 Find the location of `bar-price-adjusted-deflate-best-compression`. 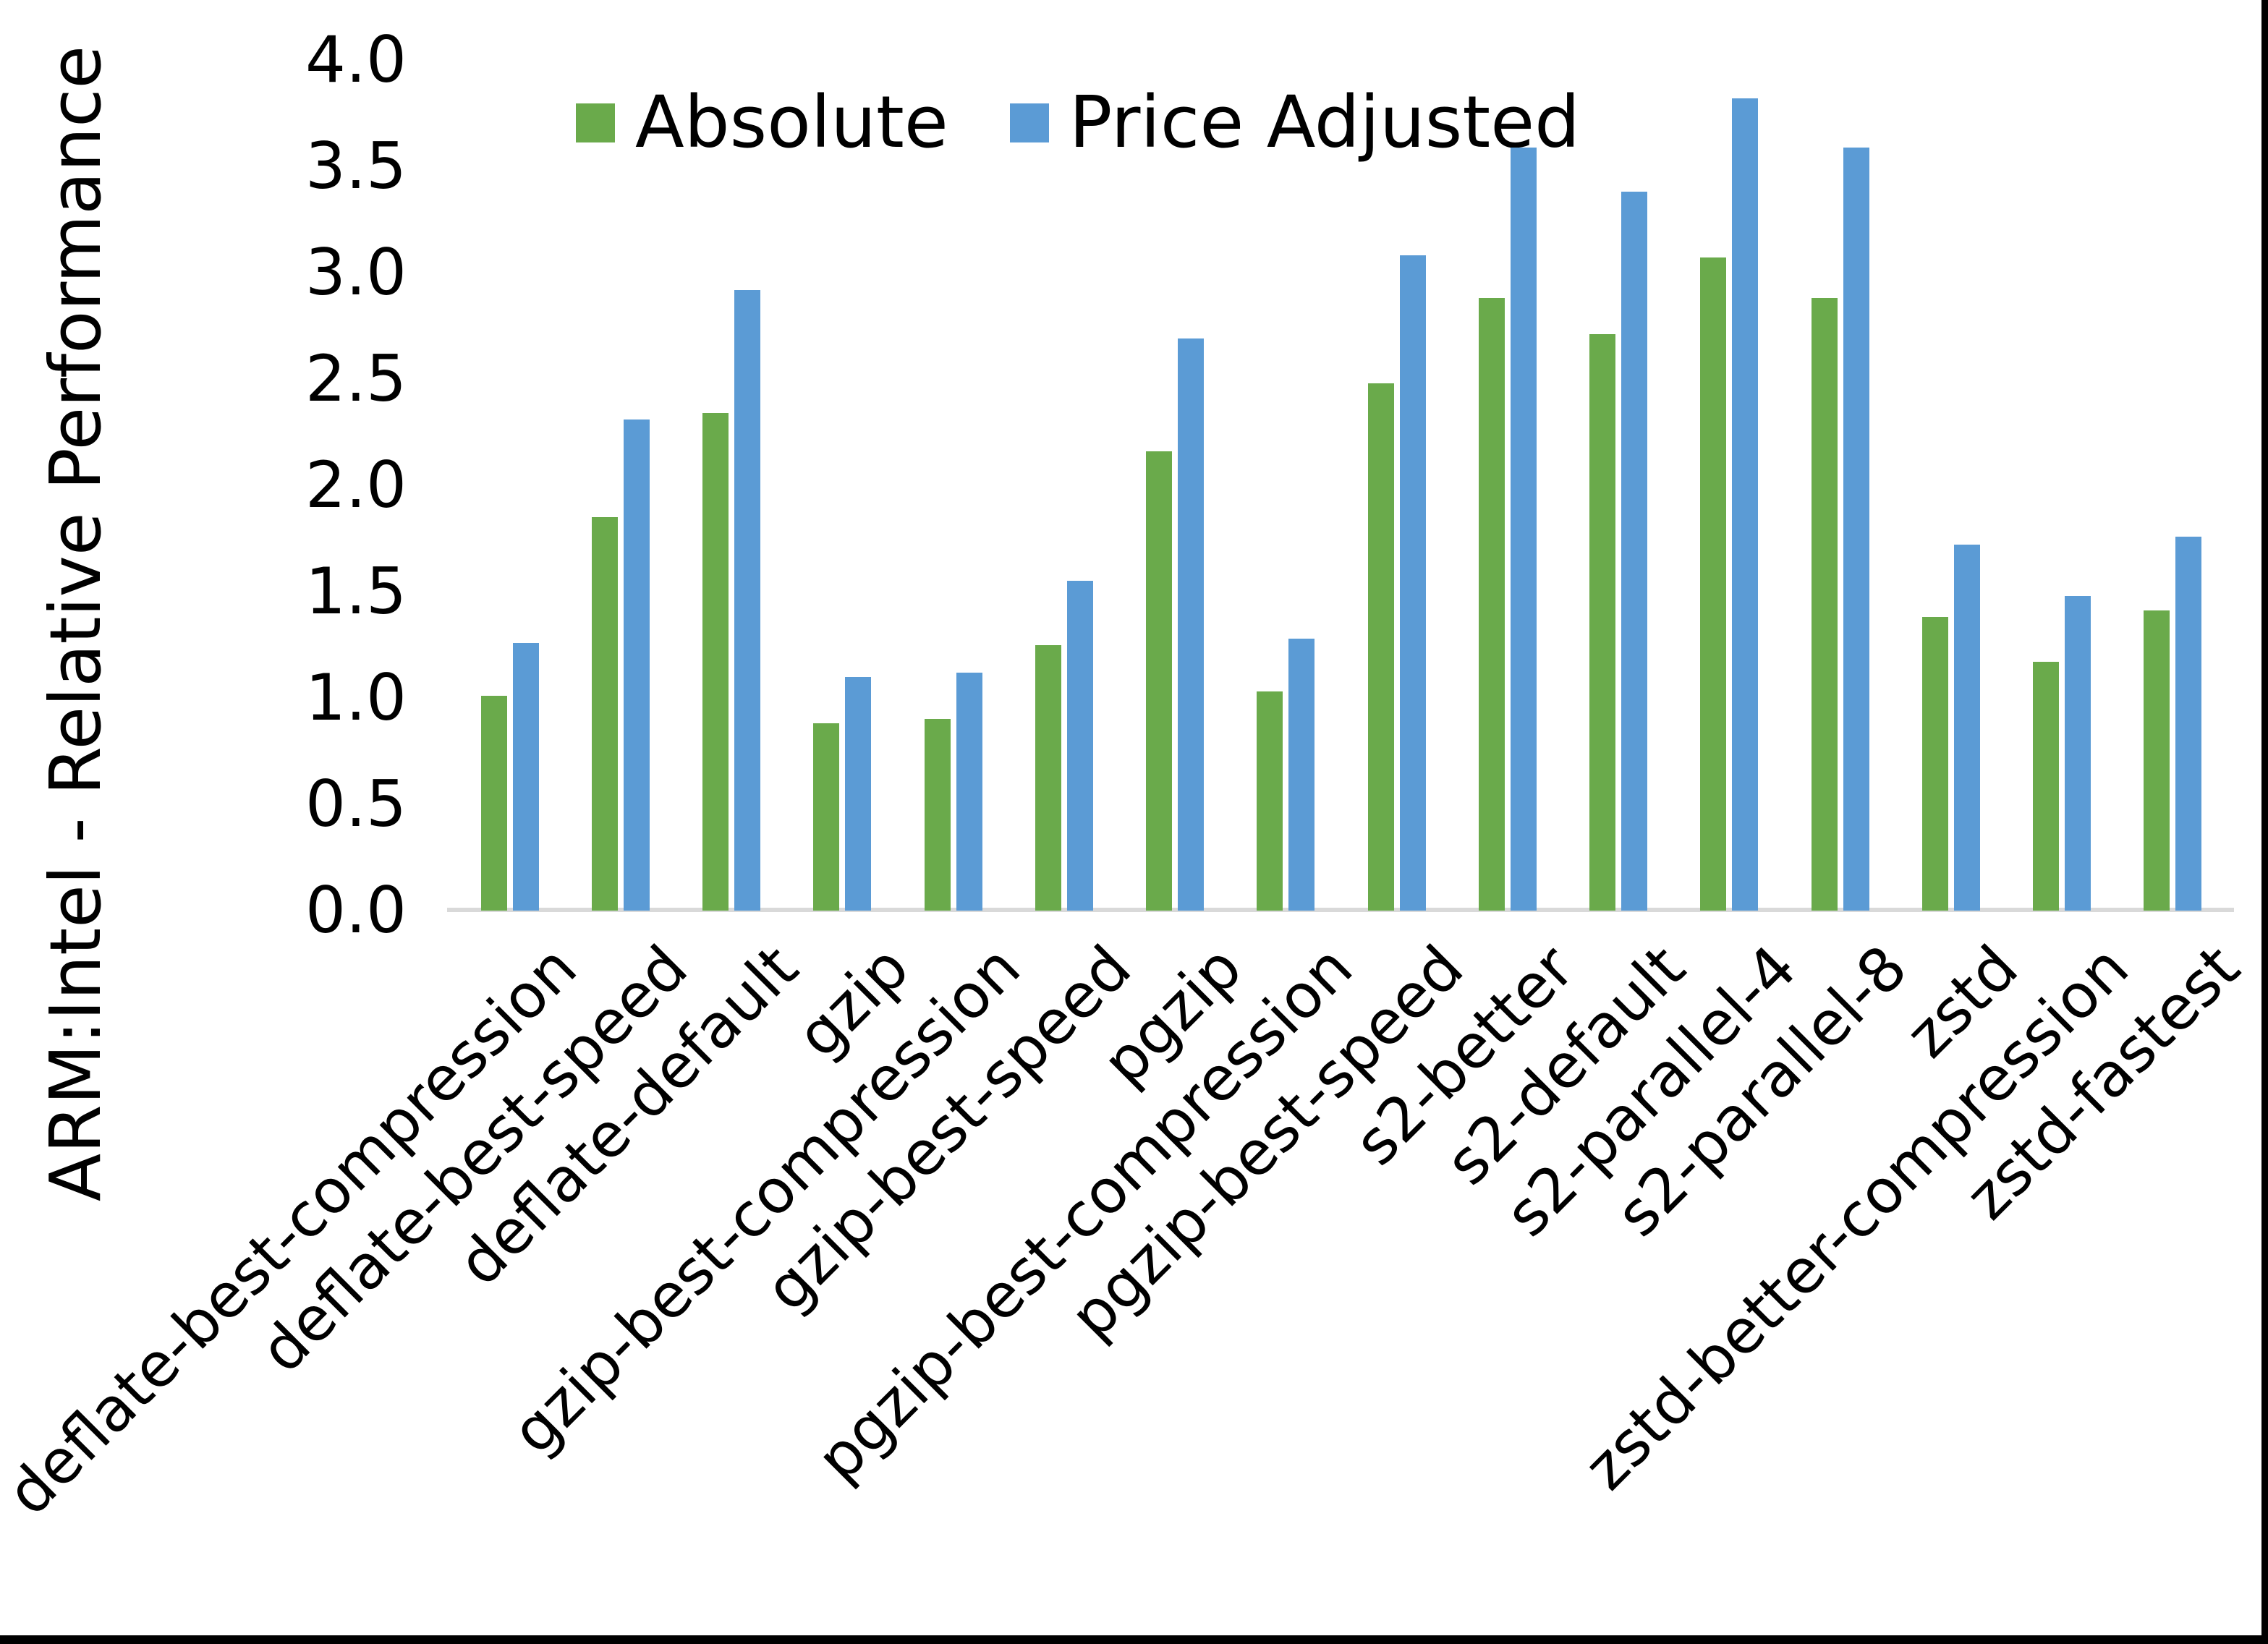

bar-price-adjusted-deflate-best-compression is located at coordinates (525, 776).